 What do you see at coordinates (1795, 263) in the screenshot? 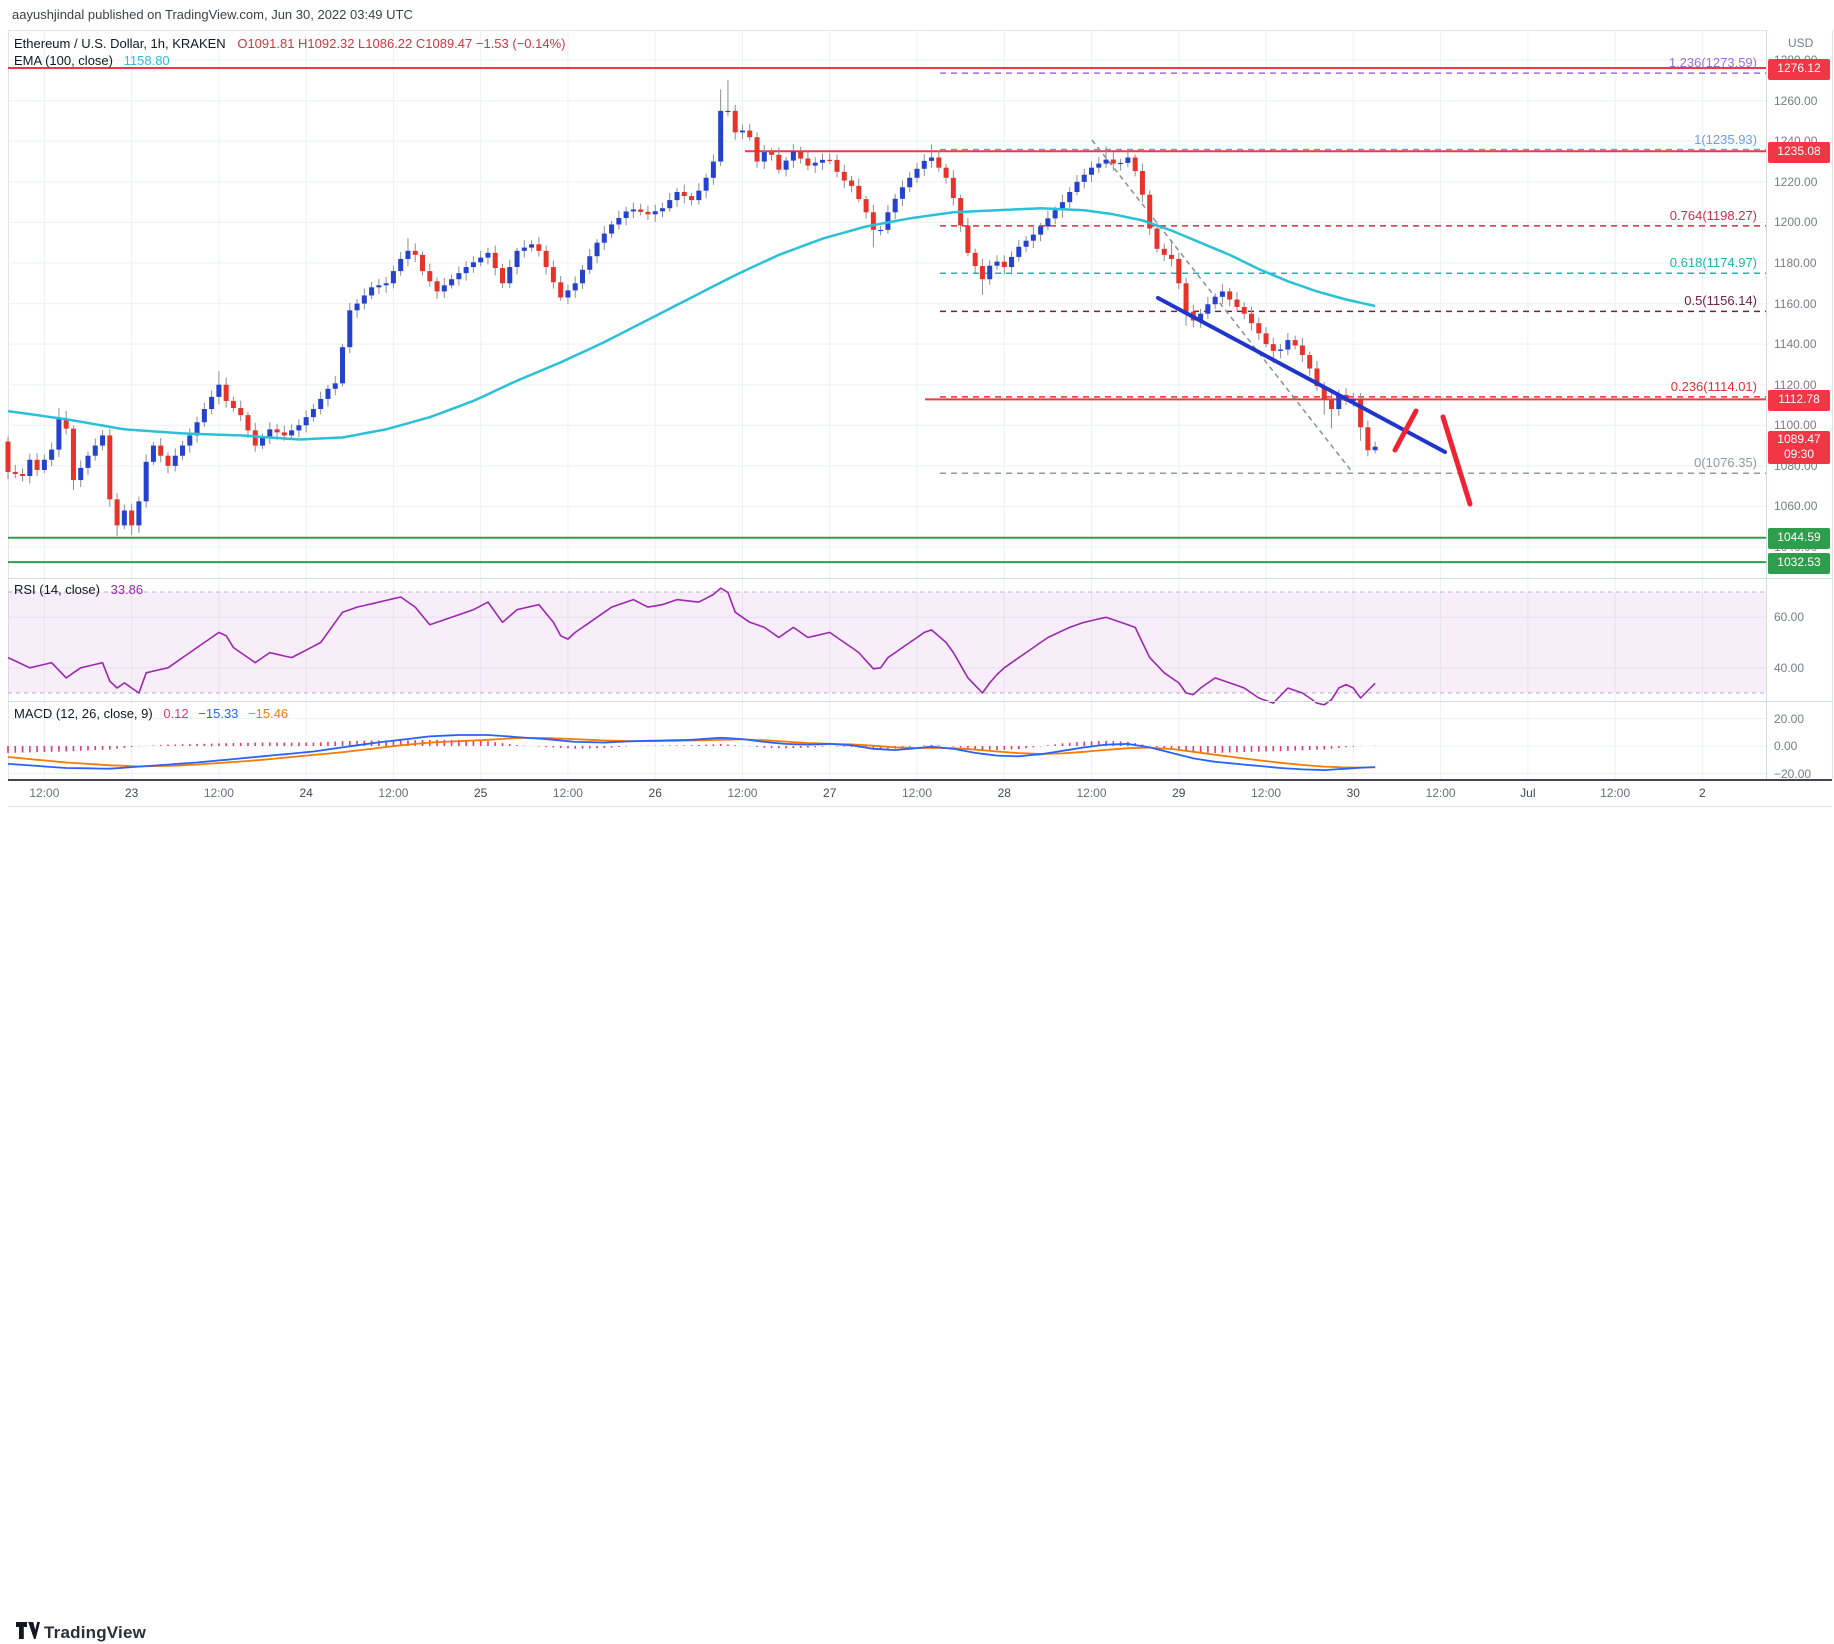
I see `price-tick: 1180.00` at bounding box center [1795, 263].